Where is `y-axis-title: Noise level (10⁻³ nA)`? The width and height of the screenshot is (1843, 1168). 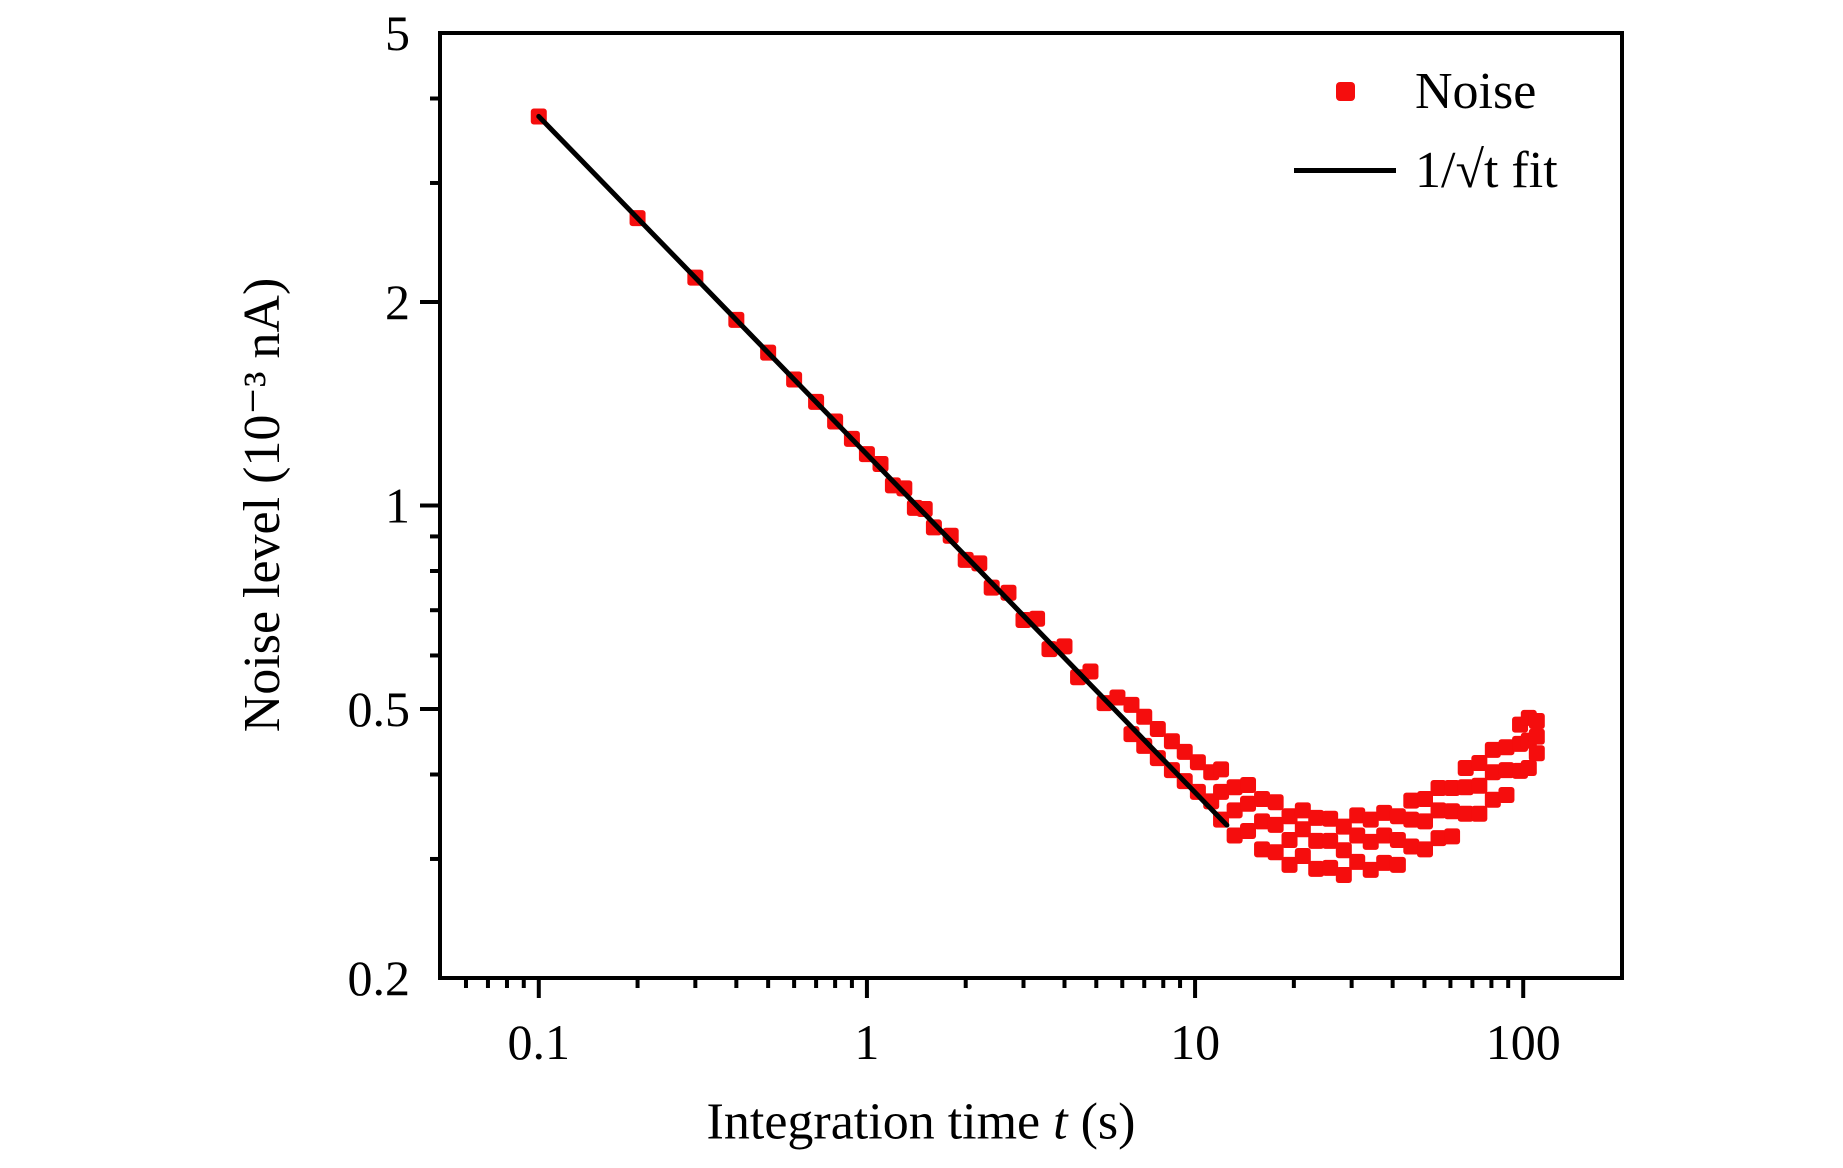
y-axis-title: Noise level (10⁻³ nA) is located at coordinates (262, 505).